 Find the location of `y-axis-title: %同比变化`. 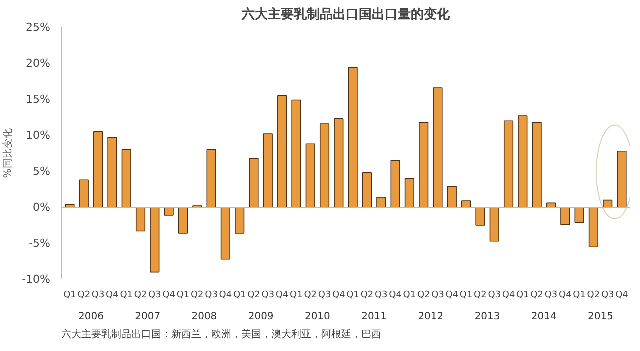

y-axis-title: %同比变化 is located at coordinates (8, 153).